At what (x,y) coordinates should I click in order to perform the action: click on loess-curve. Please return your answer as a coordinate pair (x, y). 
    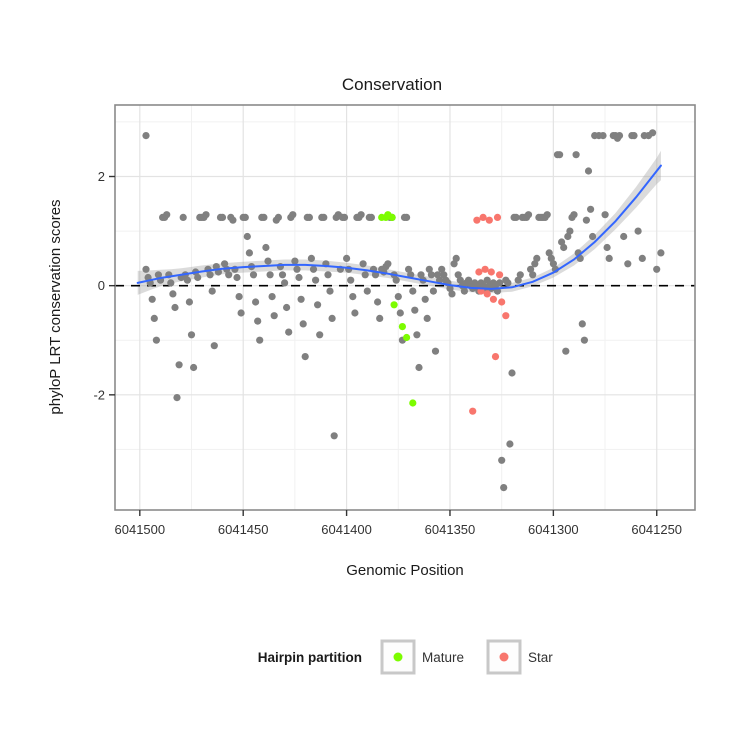
    Looking at the image, I should click on (399, 227).